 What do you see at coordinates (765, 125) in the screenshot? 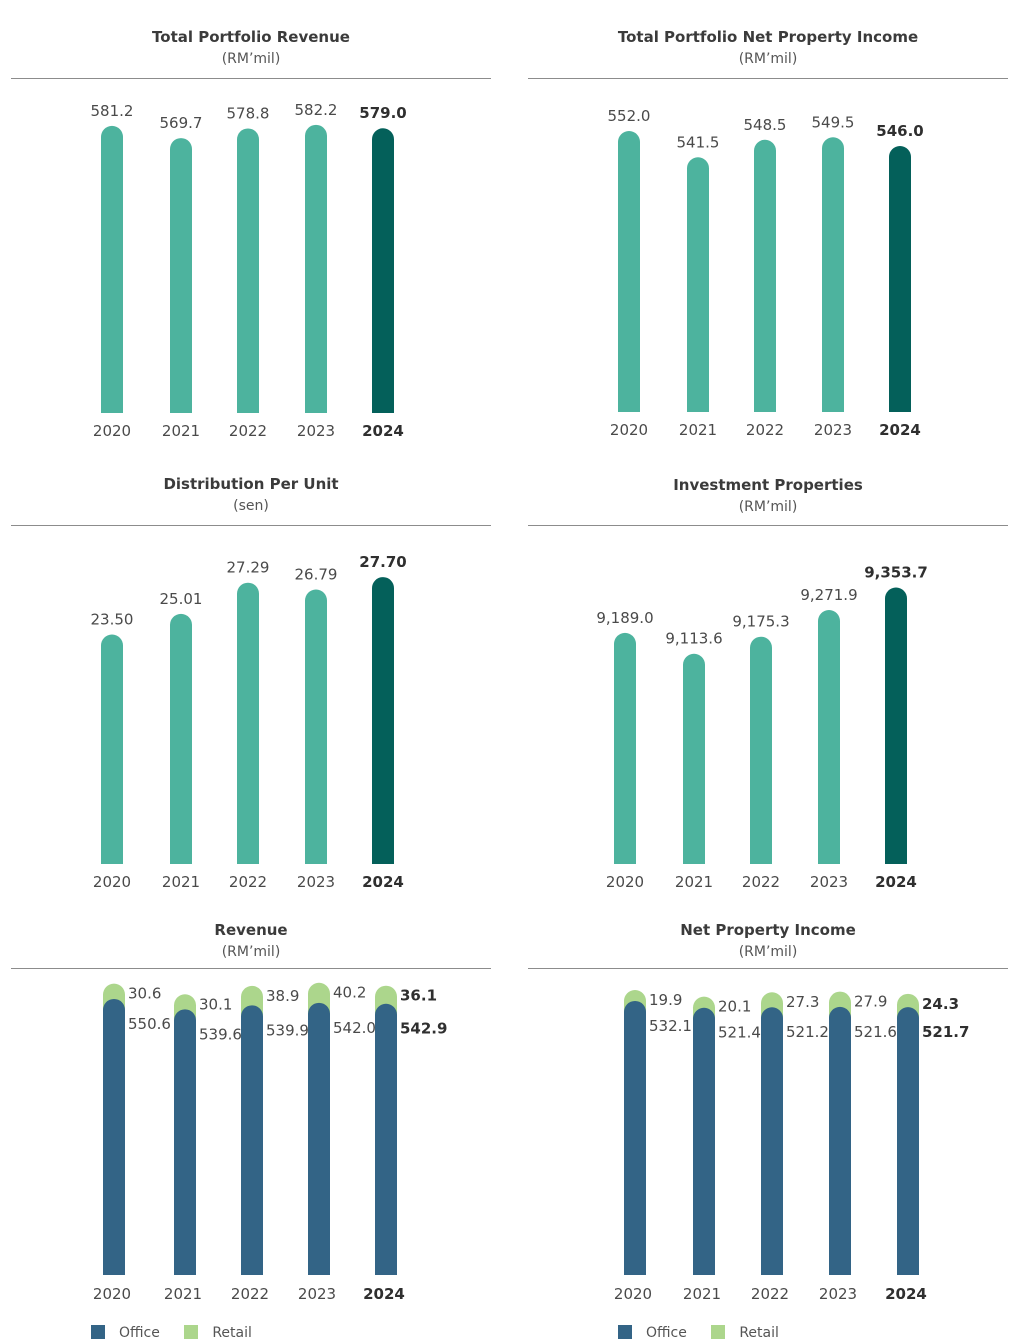
I see `value-label-2022: 548.5` at bounding box center [765, 125].